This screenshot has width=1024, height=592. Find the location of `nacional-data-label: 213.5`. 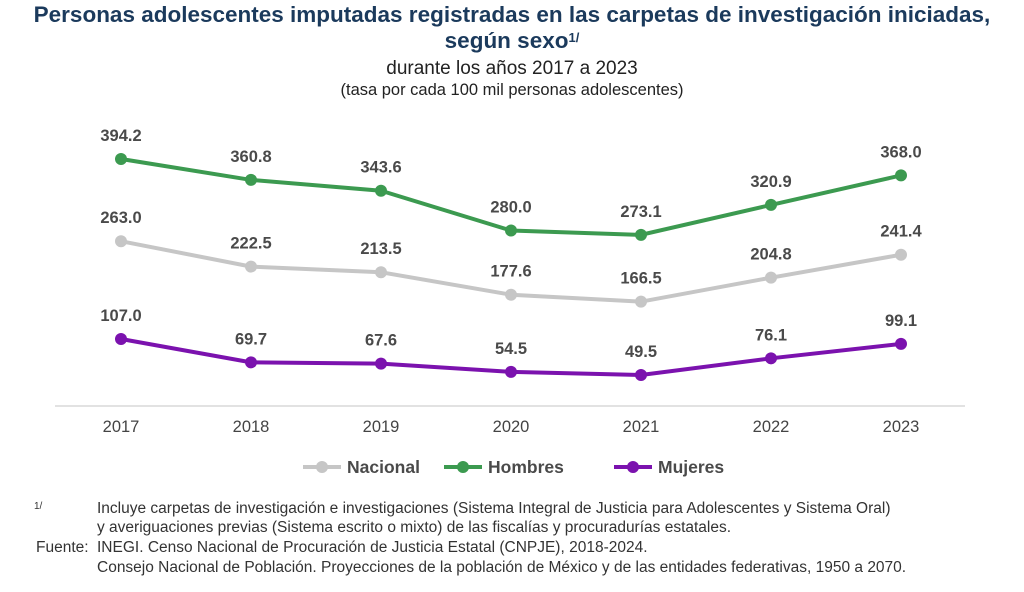

nacional-data-label: 213.5 is located at coordinates (380, 249).